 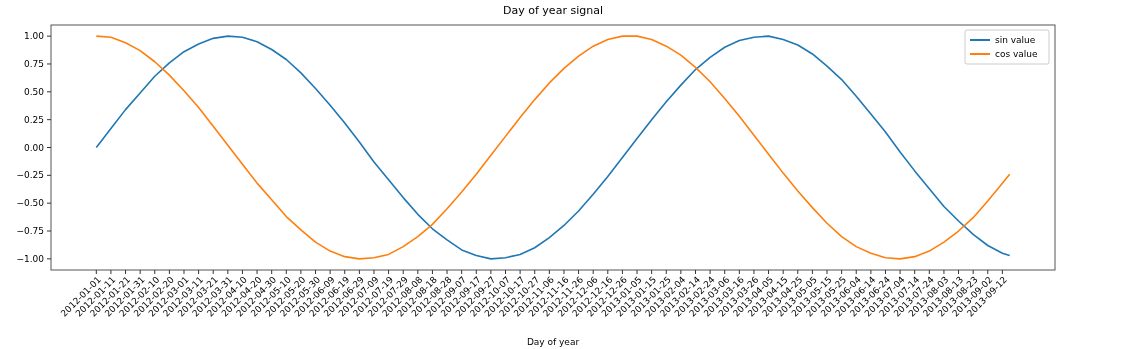 What do you see at coordinates (30, 231) in the screenshot?
I see `y-tick-label: −0.75` at bounding box center [30, 231].